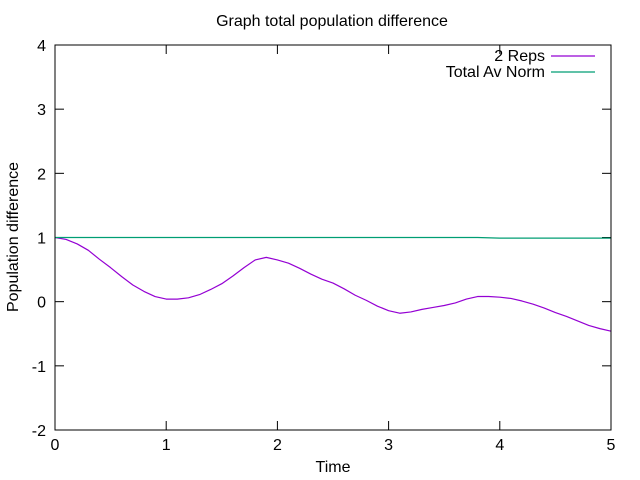  I want to click on x-tick-label: 2, so click(277, 445).